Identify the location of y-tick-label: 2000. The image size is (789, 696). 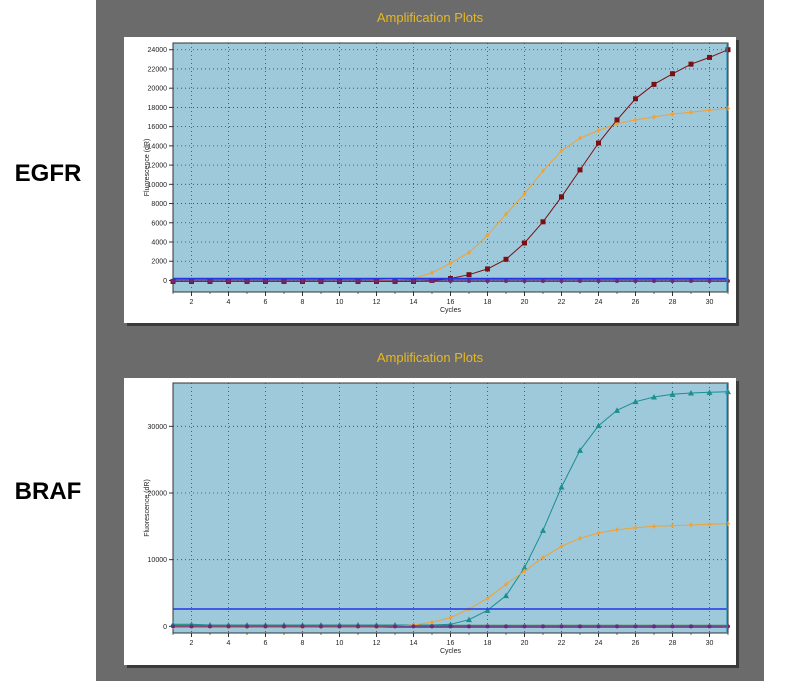
(159, 262).